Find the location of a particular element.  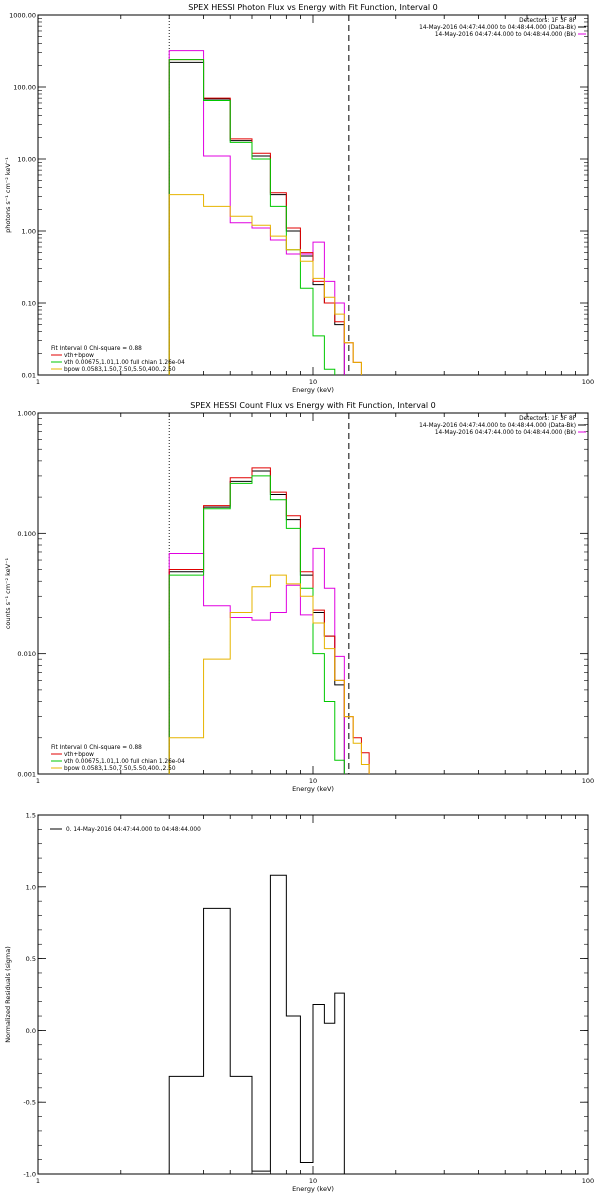

y-tick-label: 0.010 is located at coordinates (26, 654).